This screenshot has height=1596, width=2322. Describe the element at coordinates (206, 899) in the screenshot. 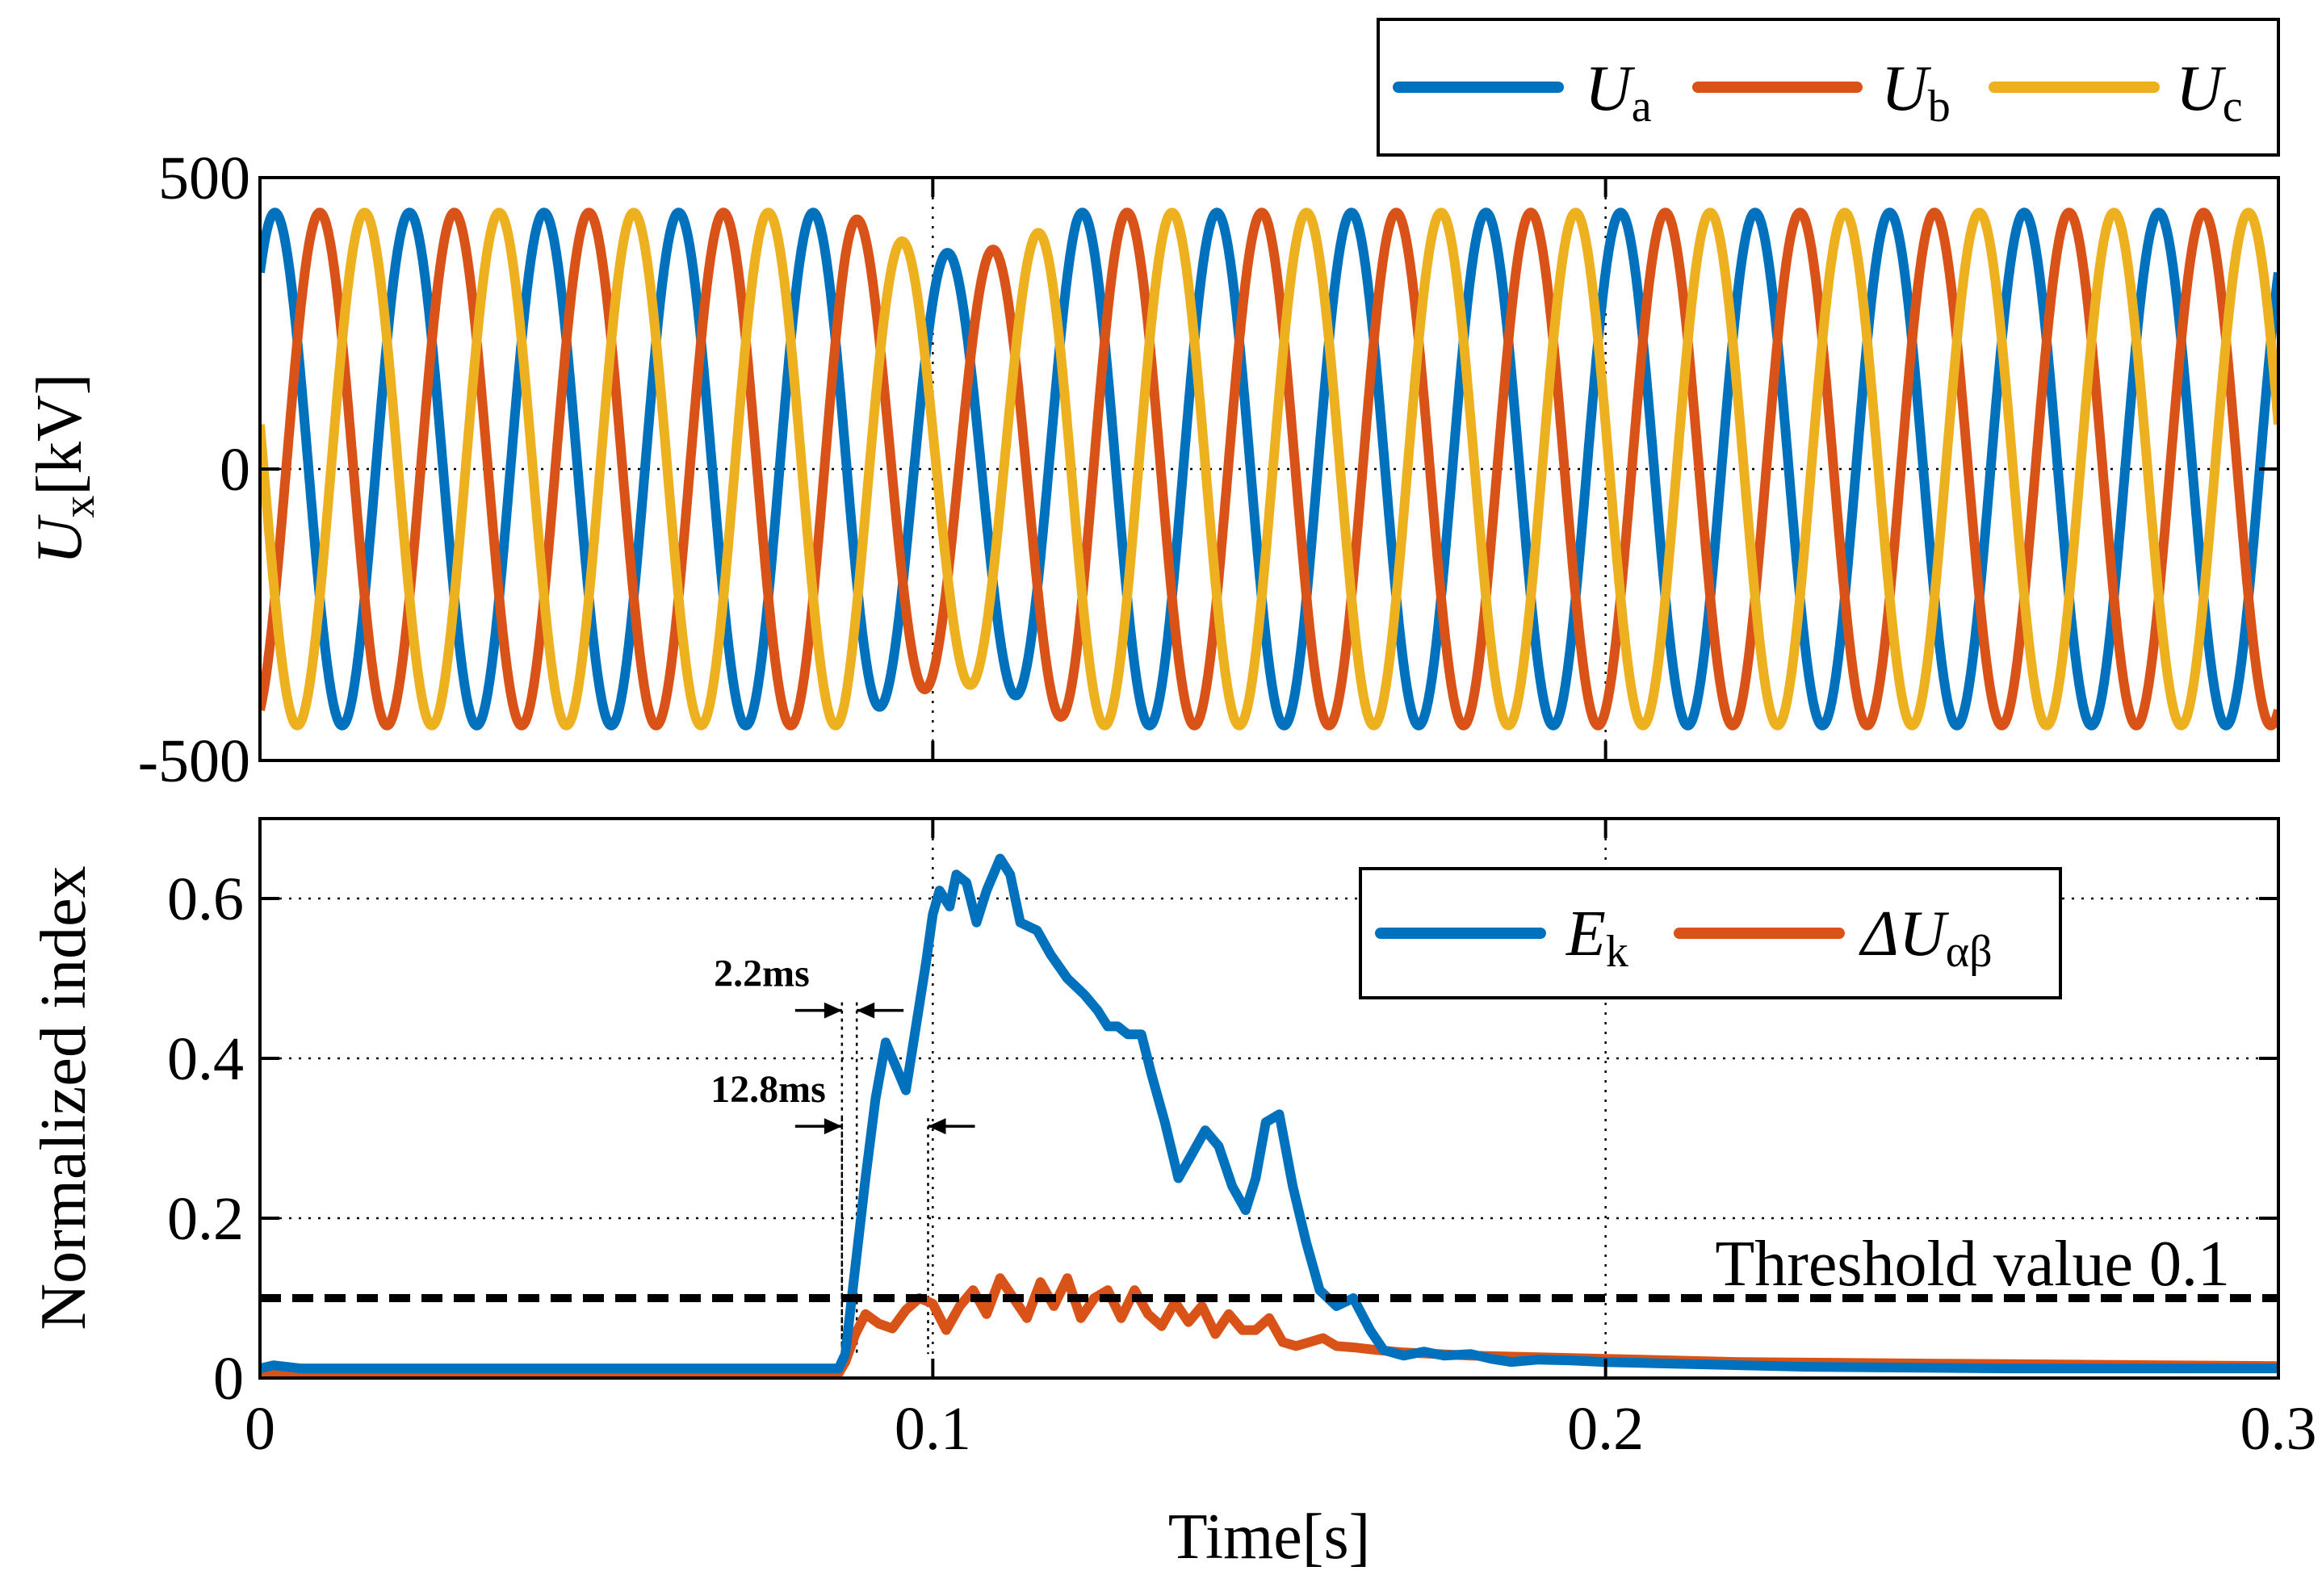

I see `index-ytick-label-3: 0.6` at that location.